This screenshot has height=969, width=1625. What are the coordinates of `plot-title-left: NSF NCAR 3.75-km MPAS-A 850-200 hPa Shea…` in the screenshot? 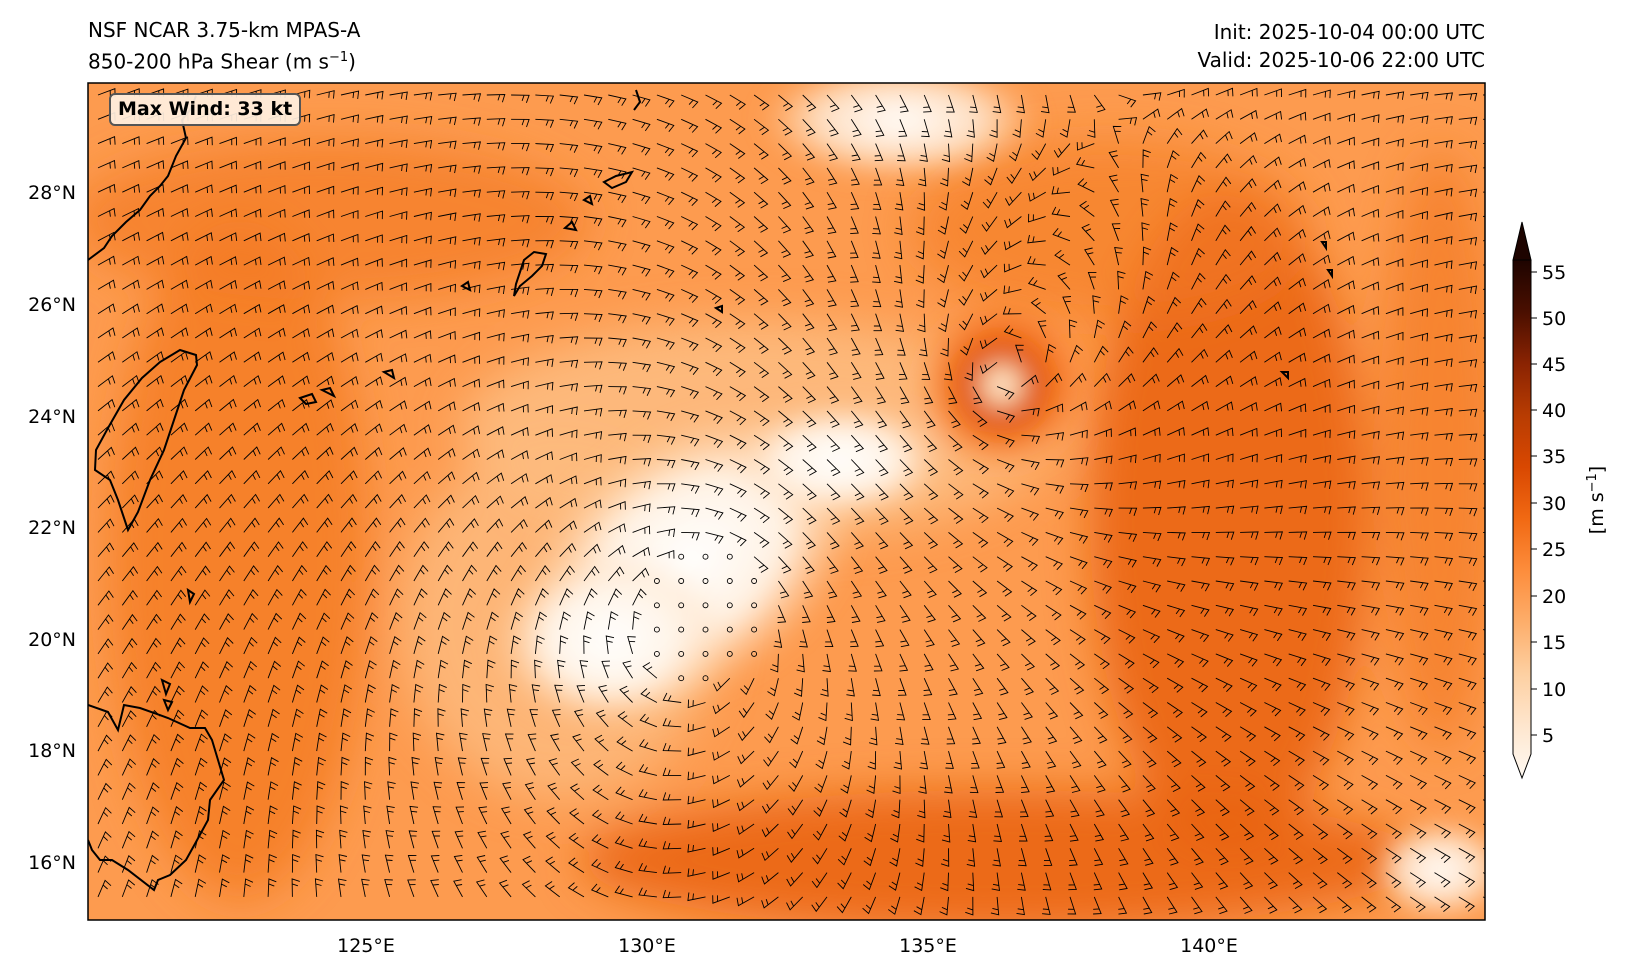 It's located at (224, 46).